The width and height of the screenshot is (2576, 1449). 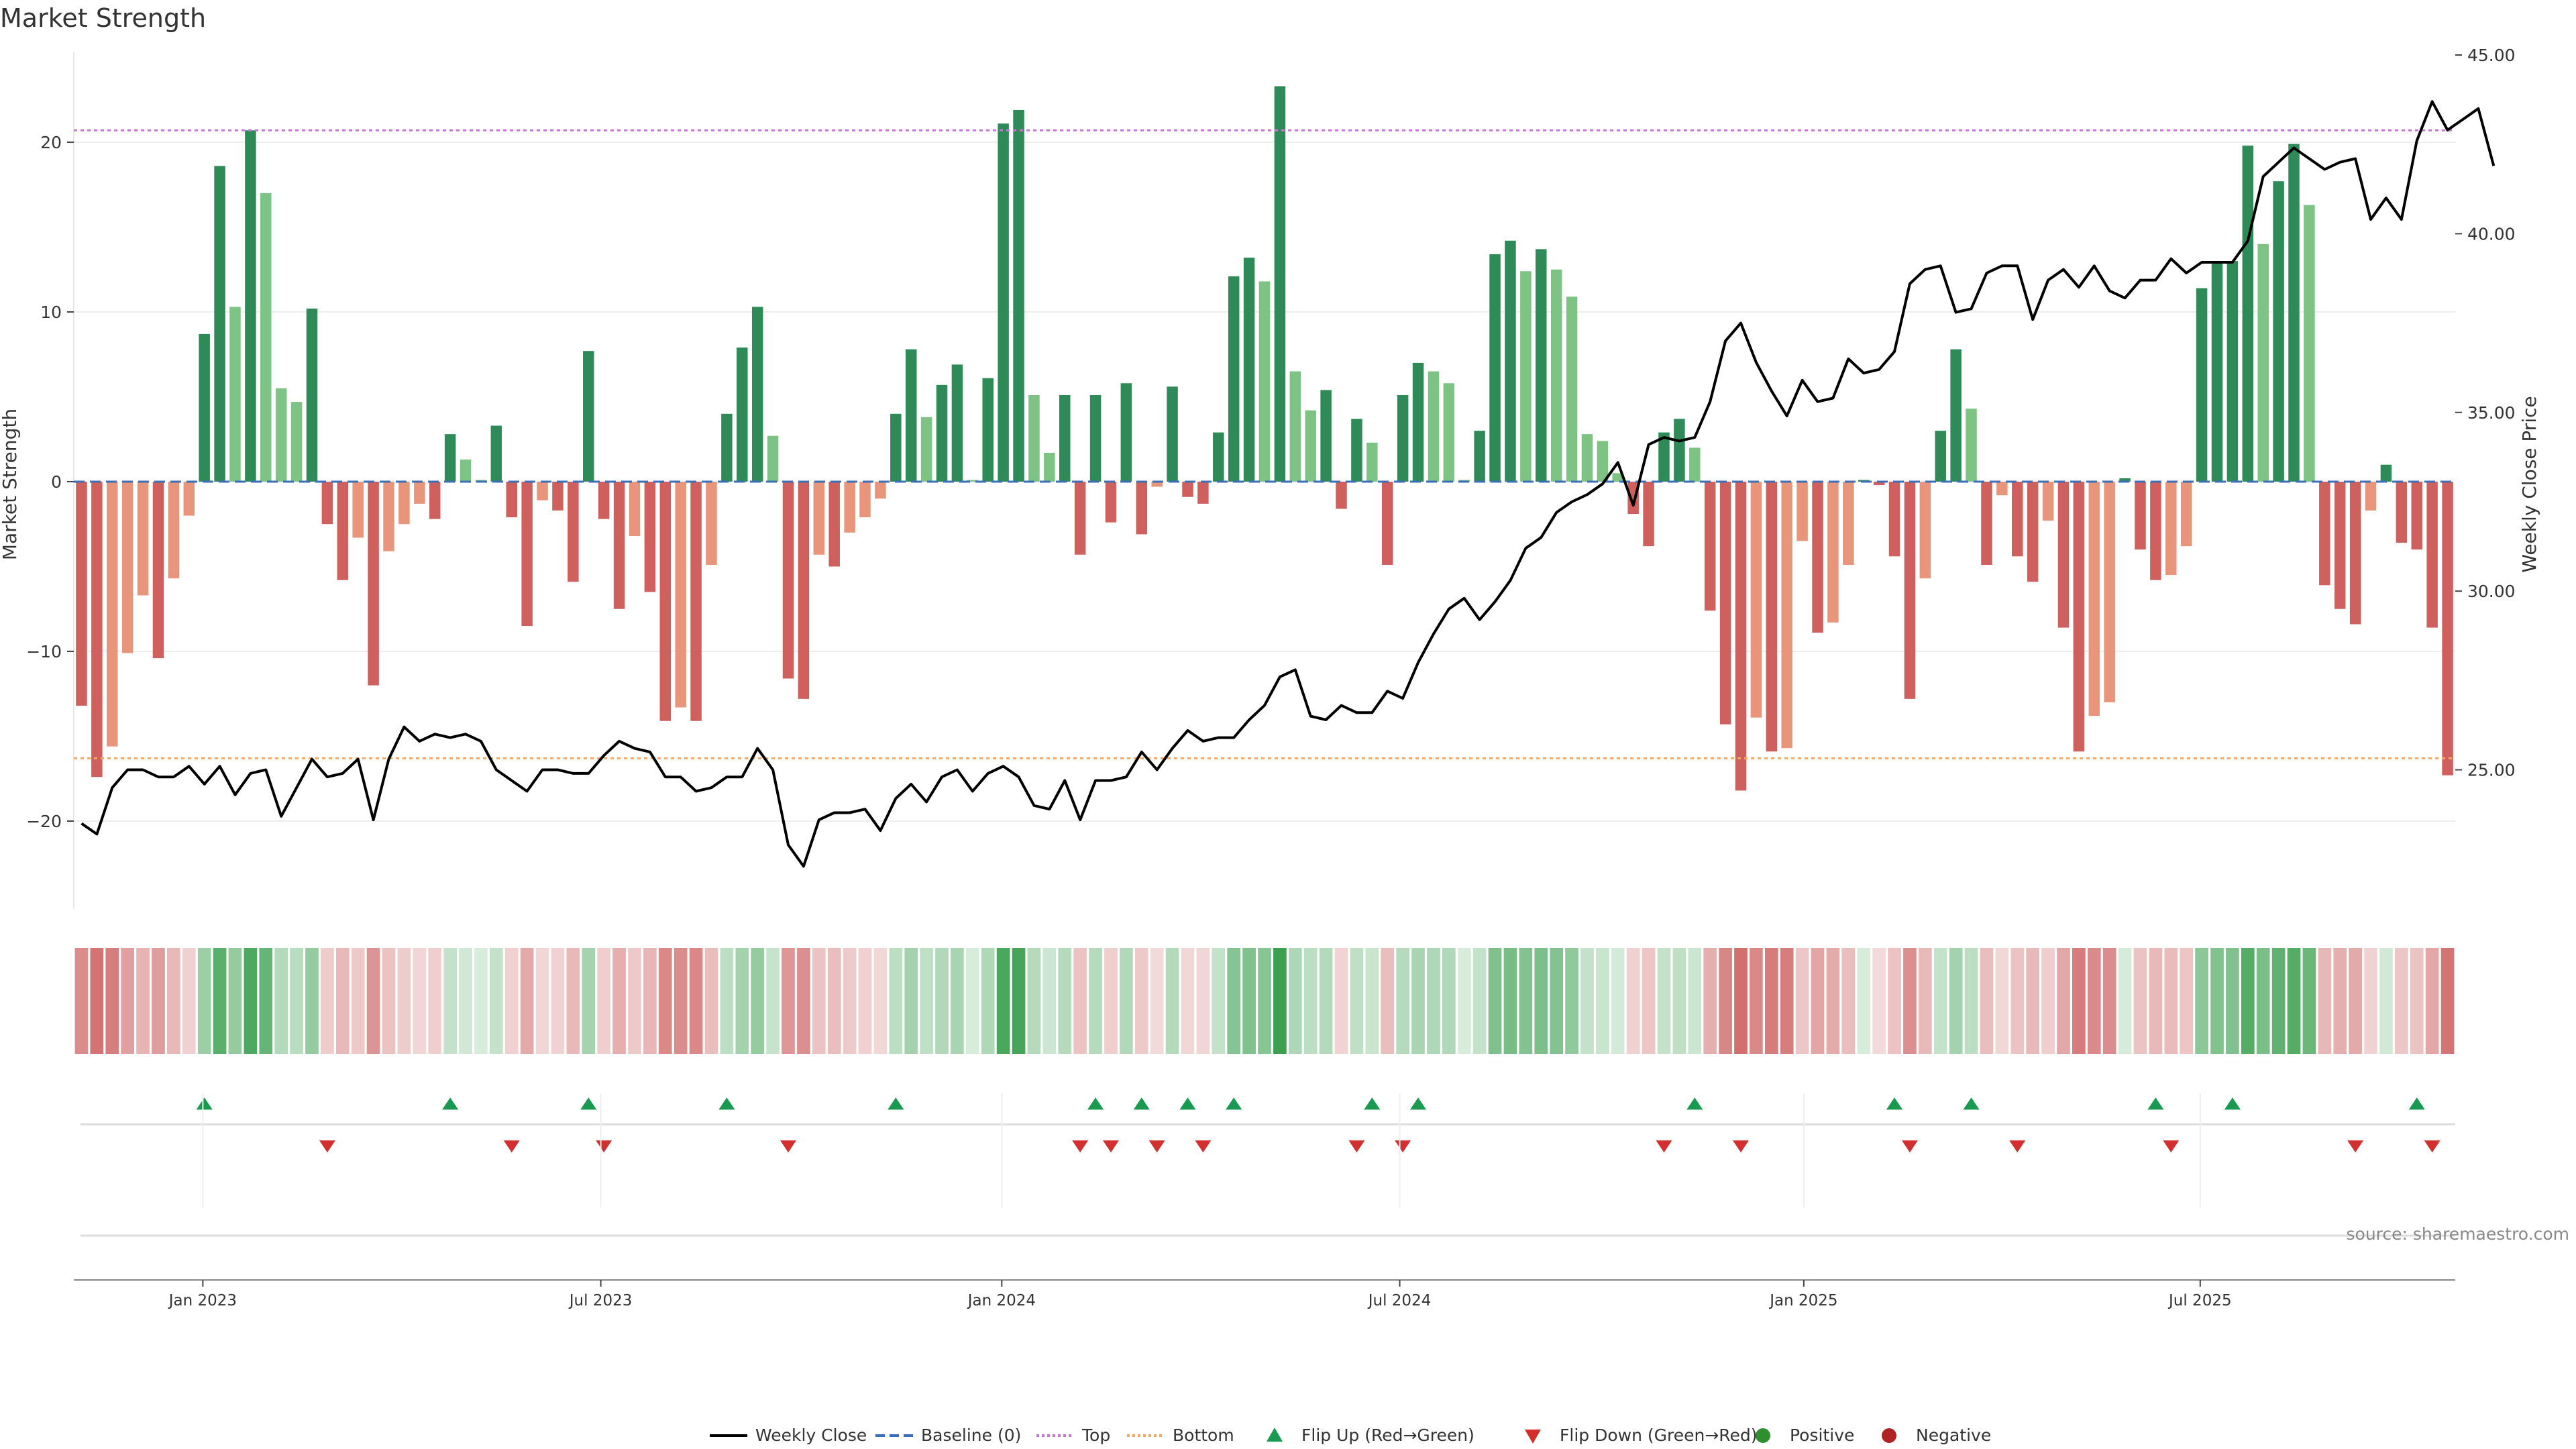 What do you see at coordinates (2485, 413) in the screenshot?
I see `y-axis-right: 45.00 40.00 35.00 30.00 25.00` at bounding box center [2485, 413].